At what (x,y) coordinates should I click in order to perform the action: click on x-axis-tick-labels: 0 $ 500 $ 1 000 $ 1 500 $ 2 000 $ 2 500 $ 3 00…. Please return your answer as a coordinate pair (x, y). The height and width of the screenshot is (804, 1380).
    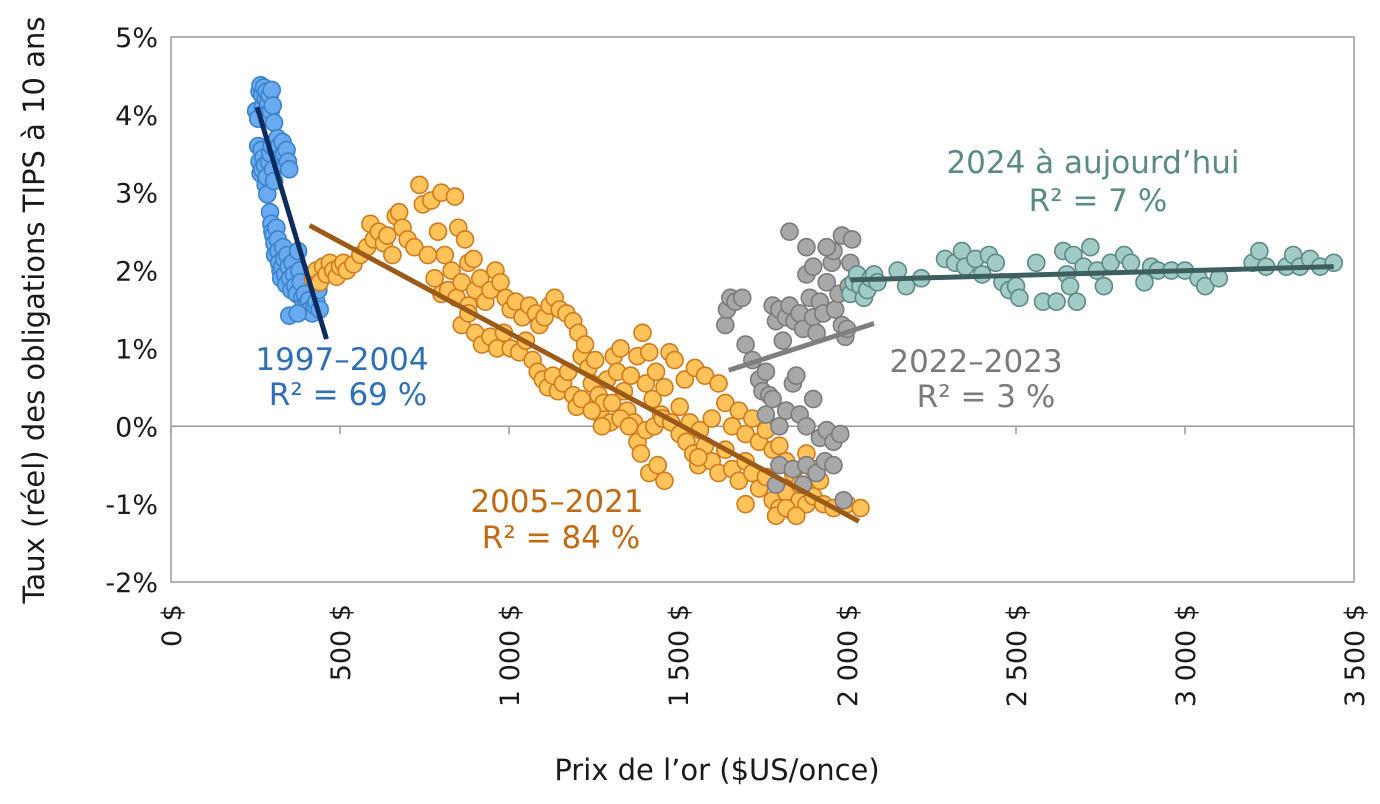
    Looking at the image, I should click on (764, 655).